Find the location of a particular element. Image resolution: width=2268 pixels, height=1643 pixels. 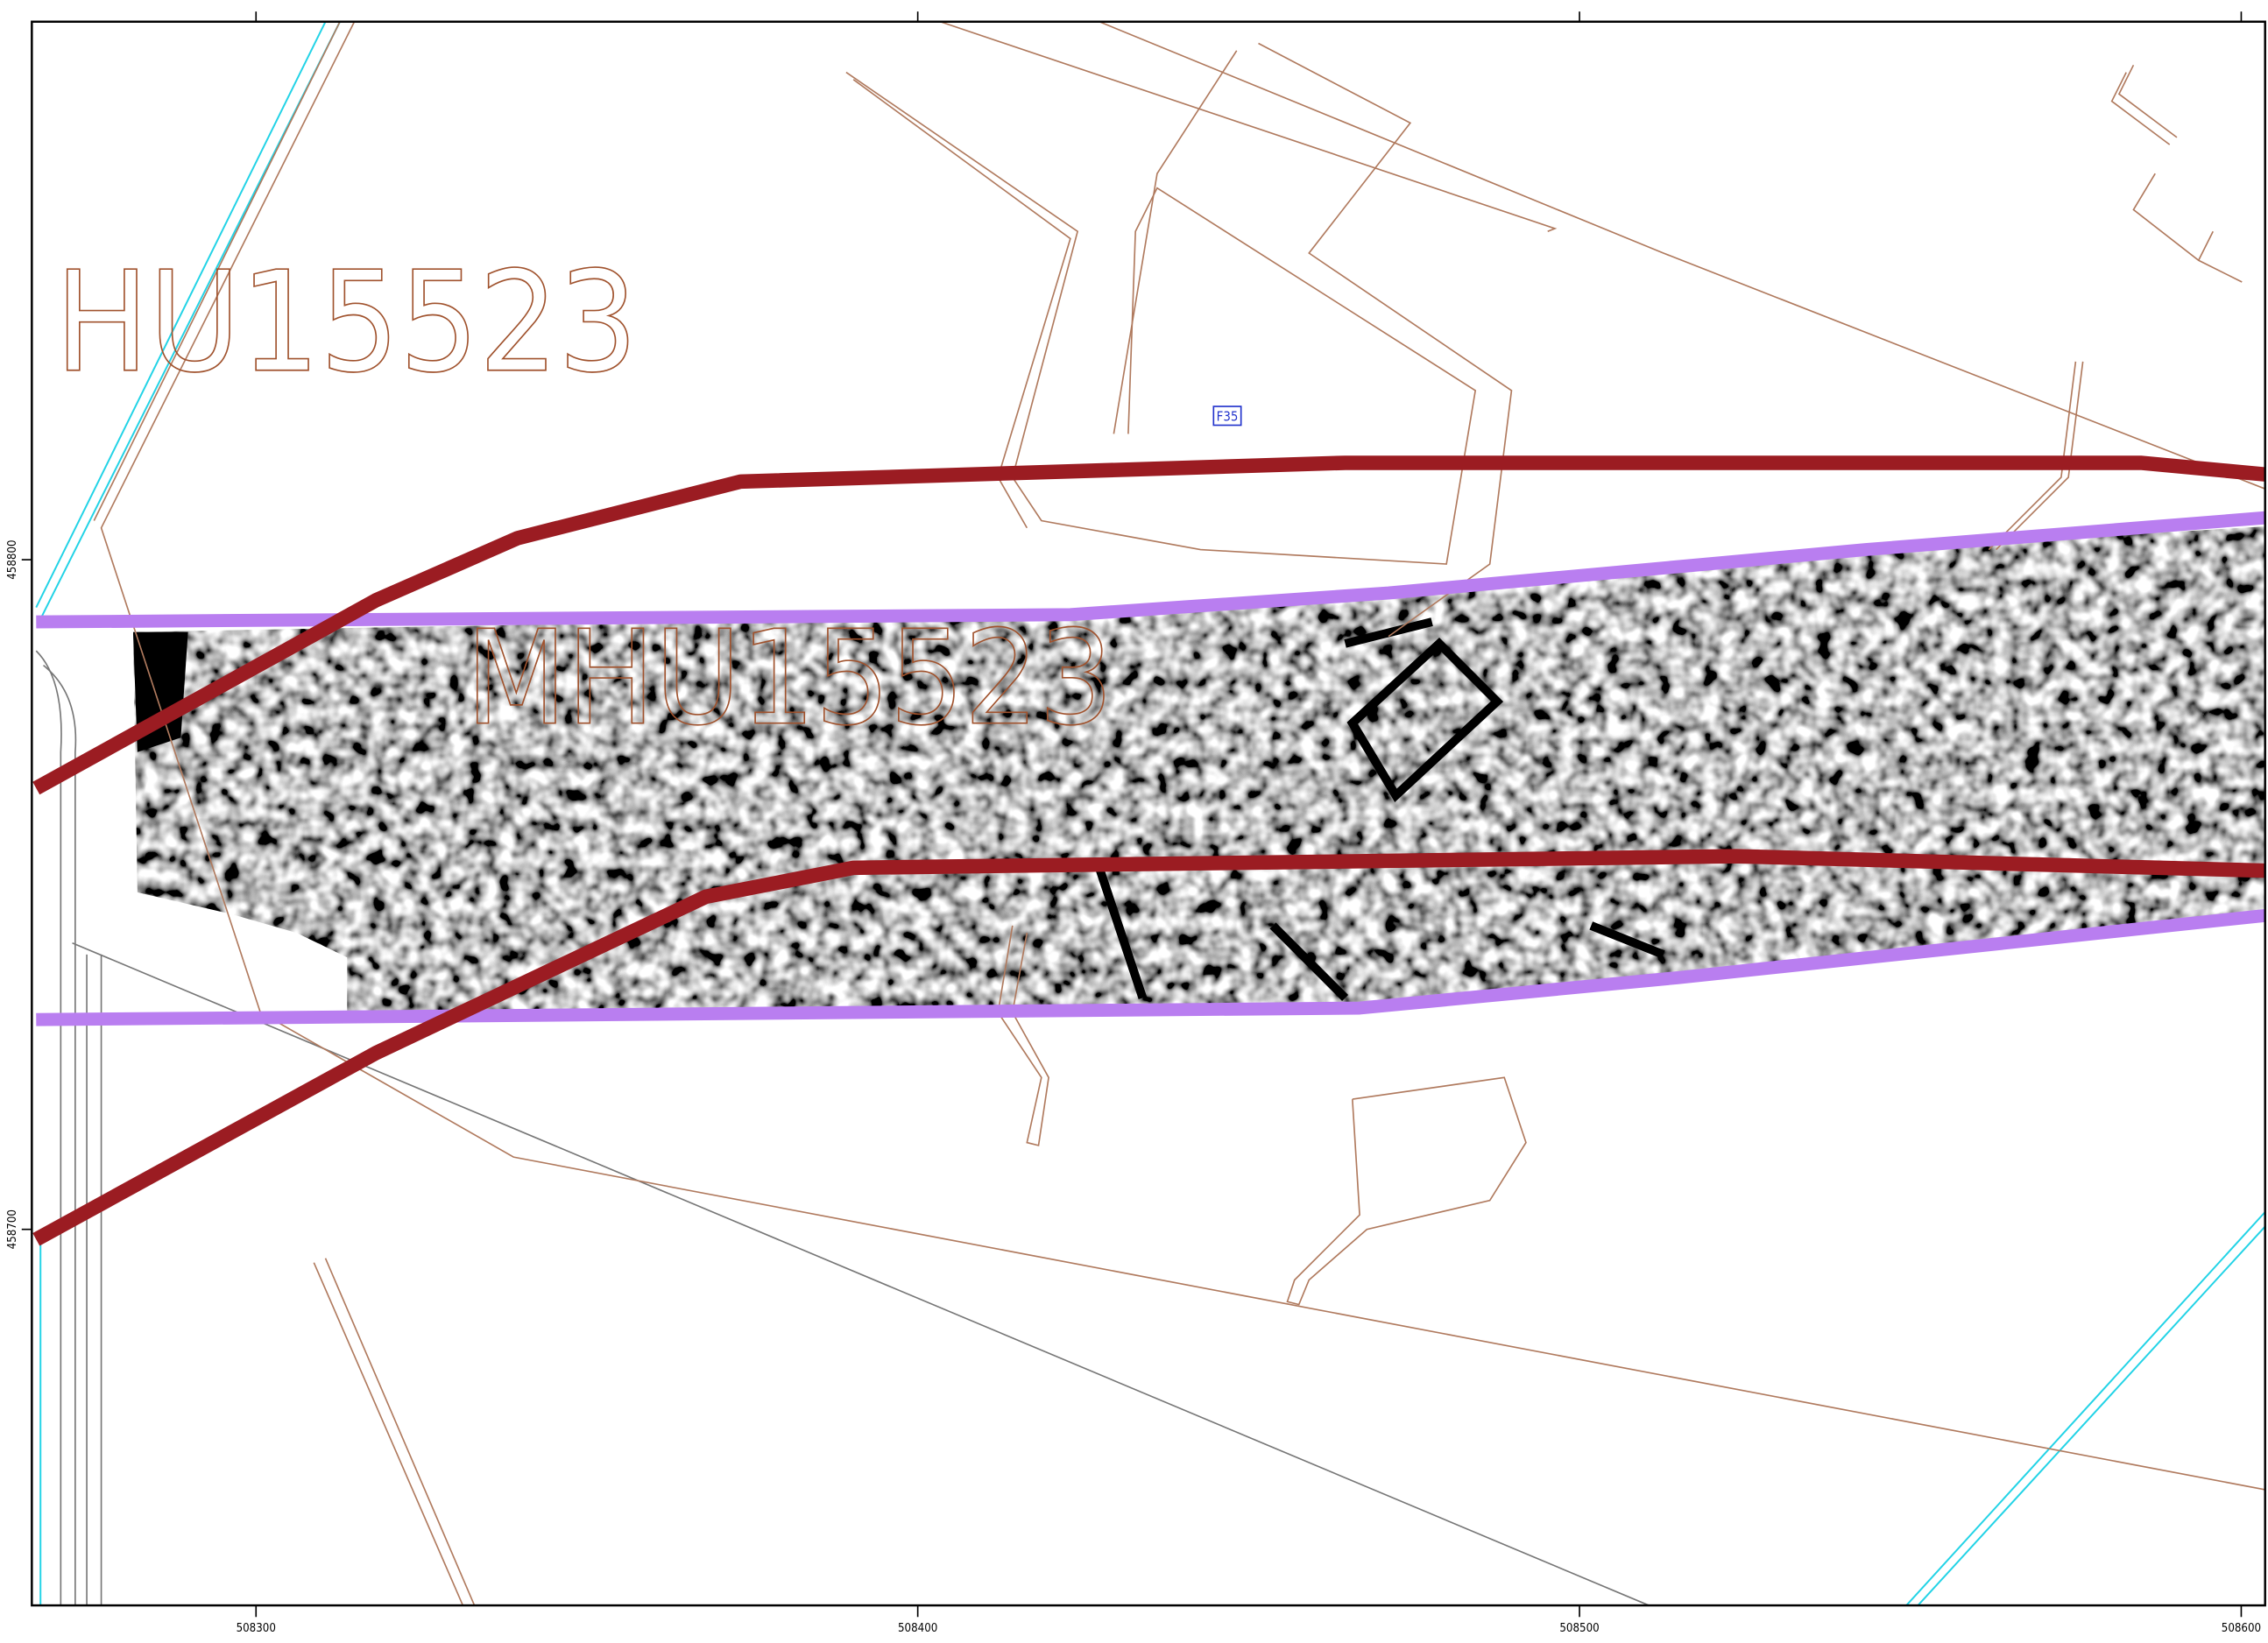

easting-label: 508400 is located at coordinates (917, 1628).